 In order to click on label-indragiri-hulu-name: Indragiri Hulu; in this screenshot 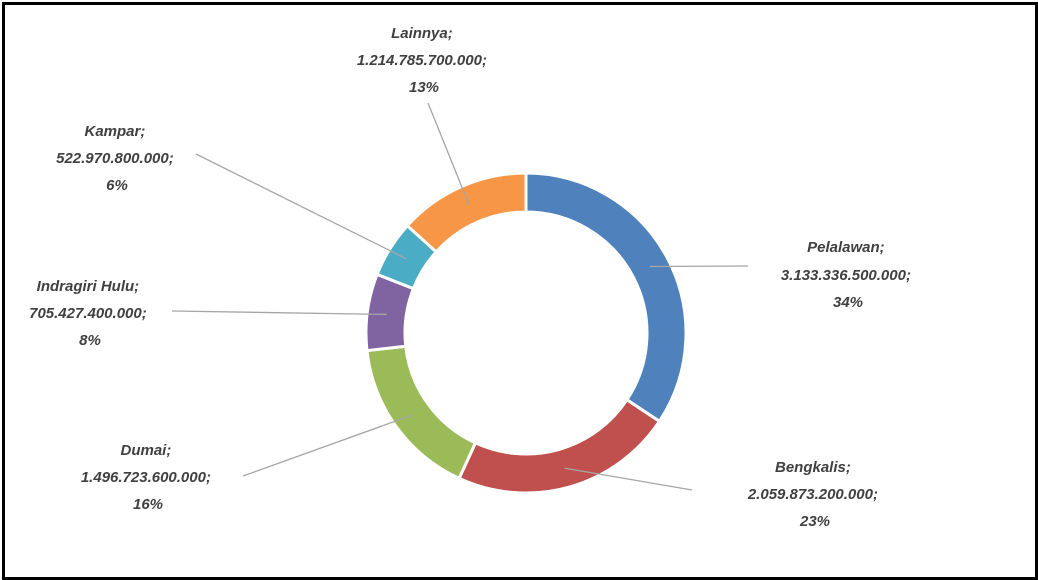, I will do `click(88, 286)`.